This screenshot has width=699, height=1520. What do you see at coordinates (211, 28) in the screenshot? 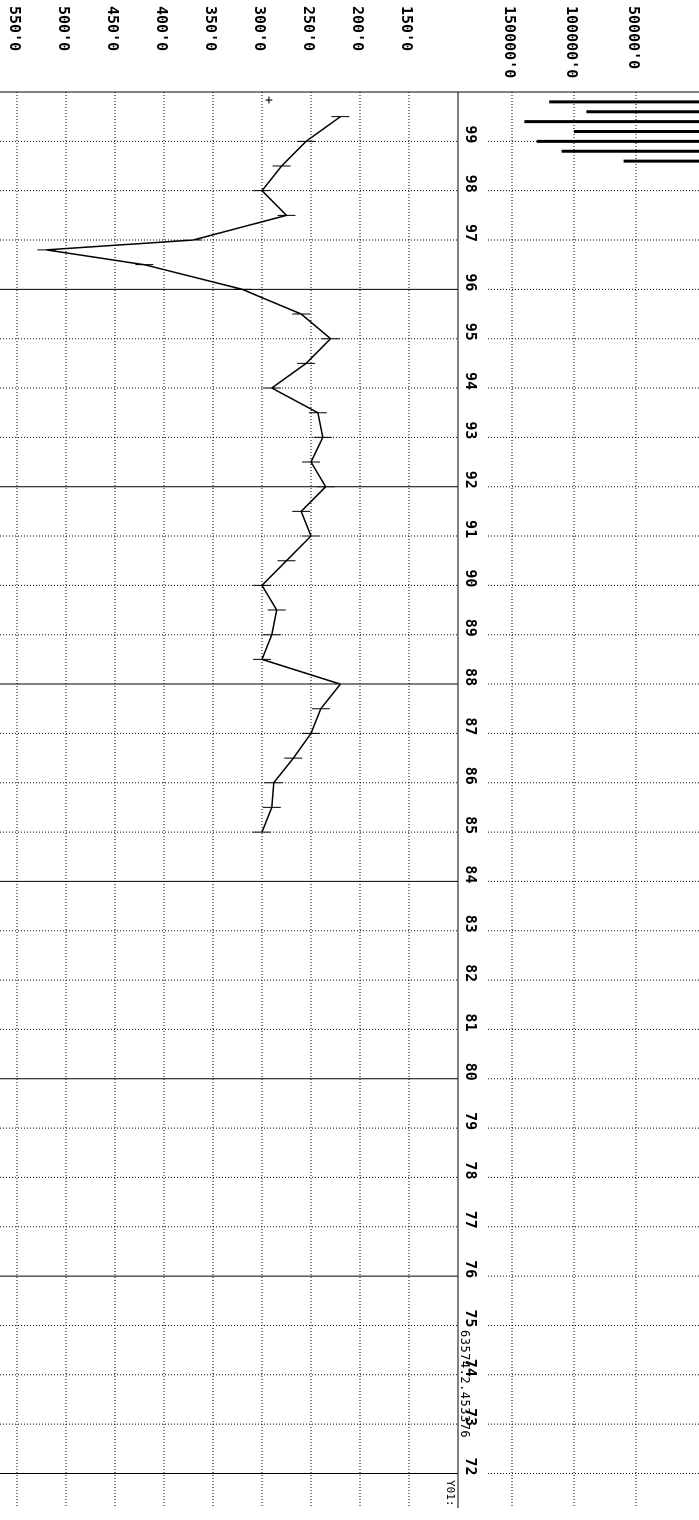
I see `y-tick-label: 350'0` at bounding box center [211, 28].